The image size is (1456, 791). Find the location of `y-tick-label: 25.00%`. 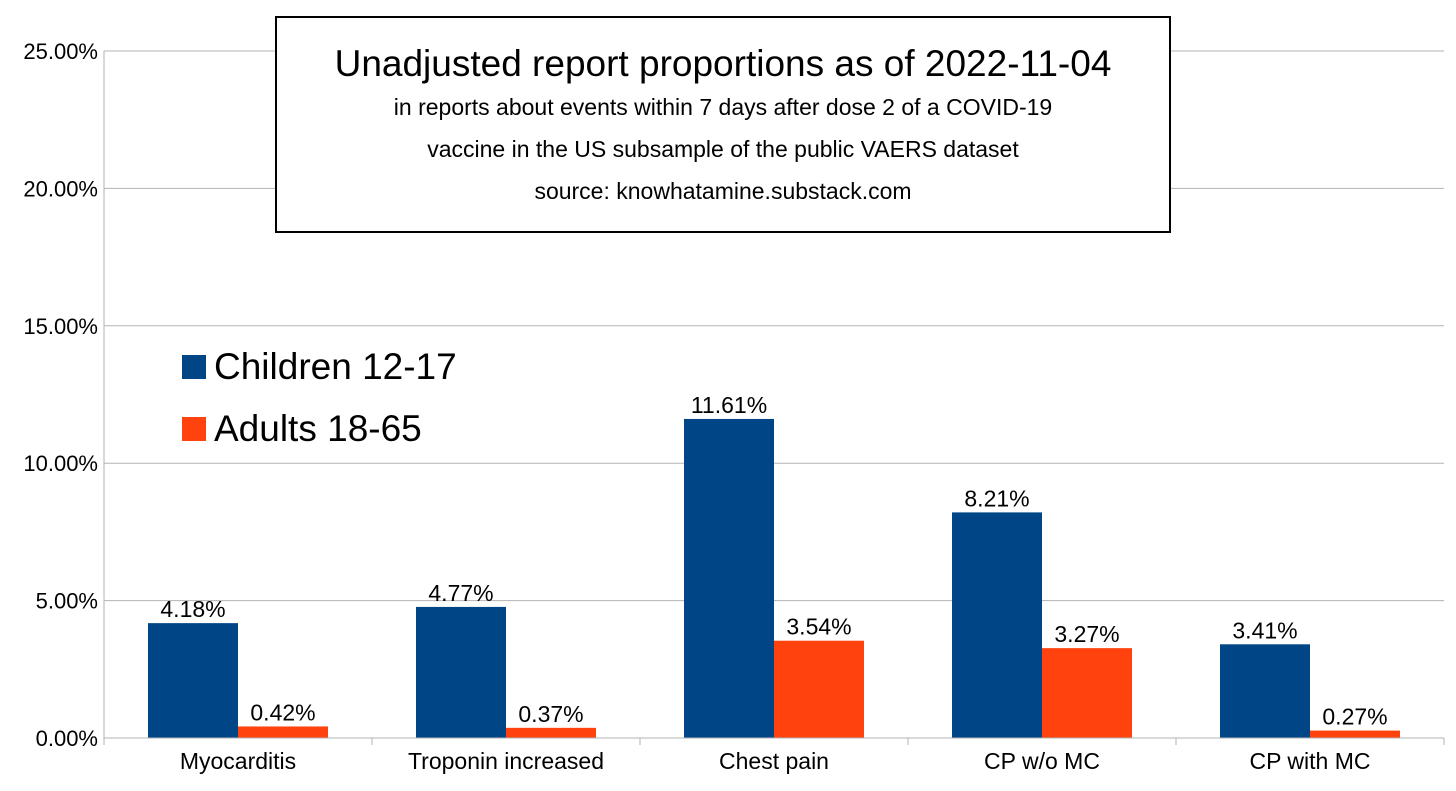

y-tick-label: 25.00% is located at coordinates (60, 51).